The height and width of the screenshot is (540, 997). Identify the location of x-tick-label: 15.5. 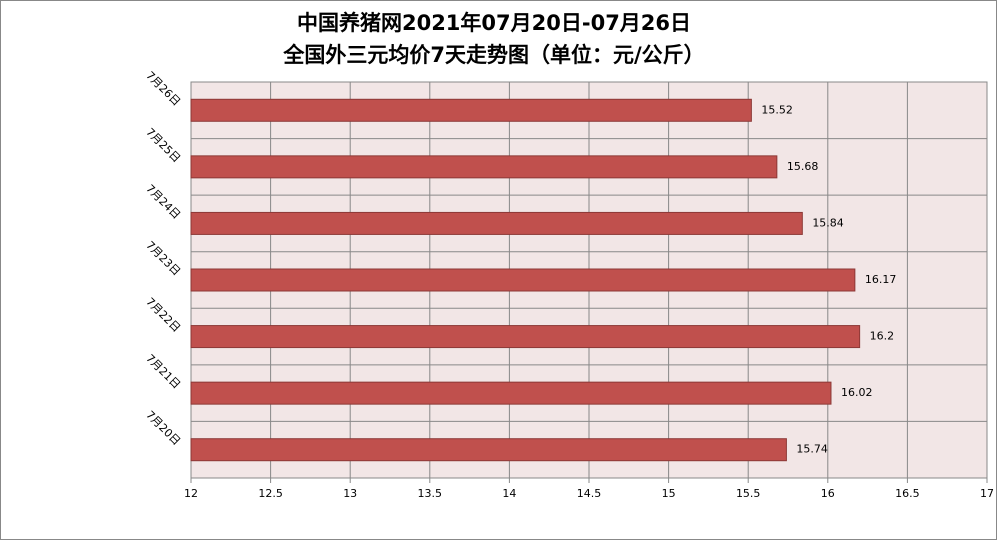
(748, 493).